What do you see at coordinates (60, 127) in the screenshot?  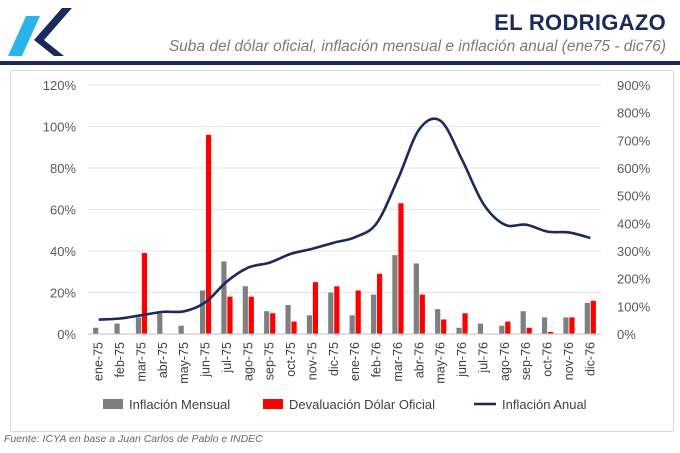 I see `left-axis-tick-label: 100%` at bounding box center [60, 127].